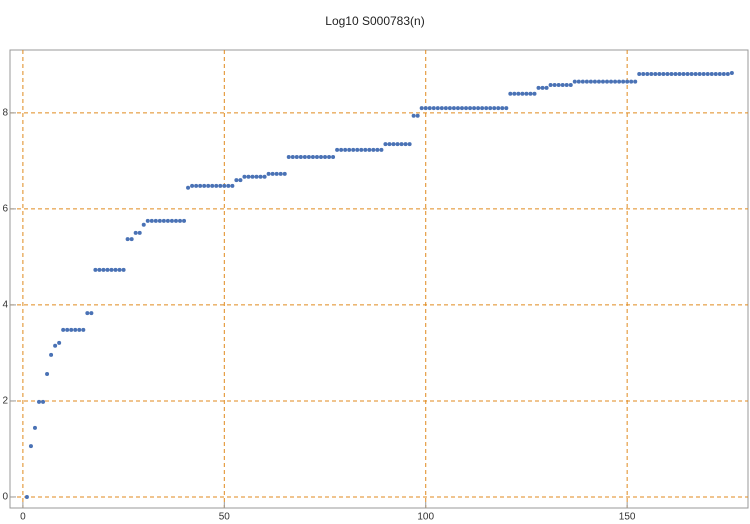 This screenshot has height=524, width=750. What do you see at coordinates (5, 113) in the screenshot?
I see `y-tick-label: 8` at bounding box center [5, 113].